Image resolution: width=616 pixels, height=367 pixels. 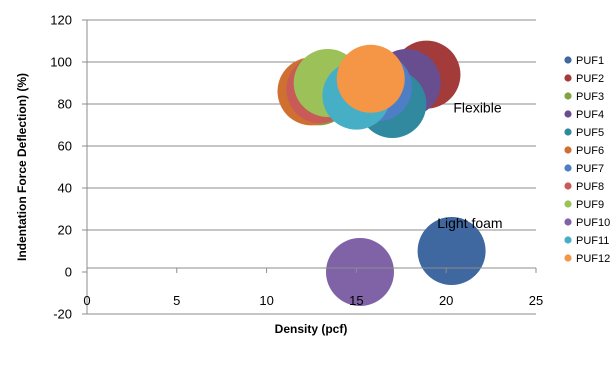 I want to click on y-tick-label-7: 120, so click(x=61, y=20).